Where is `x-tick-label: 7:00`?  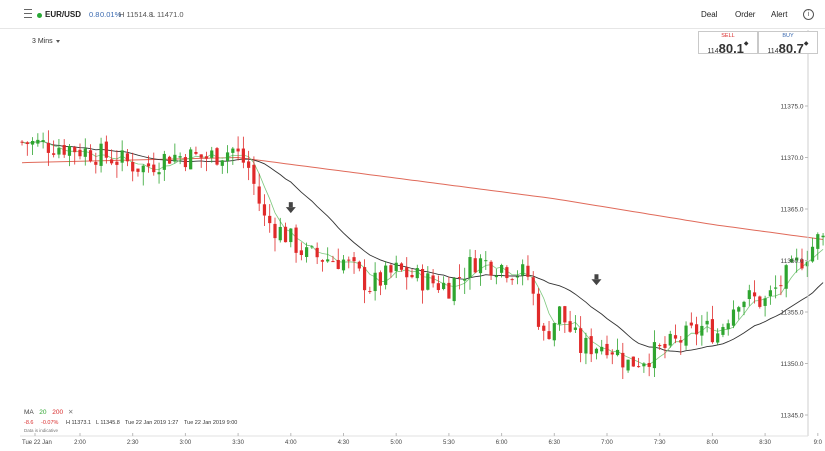 x-tick-label: 7:00 is located at coordinates (607, 443).